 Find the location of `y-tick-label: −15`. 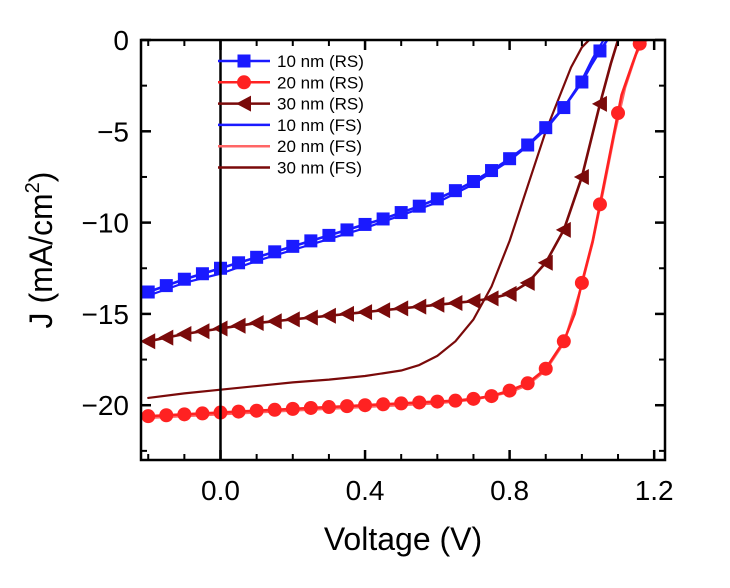

y-tick-label: −15 is located at coordinates (106, 314).